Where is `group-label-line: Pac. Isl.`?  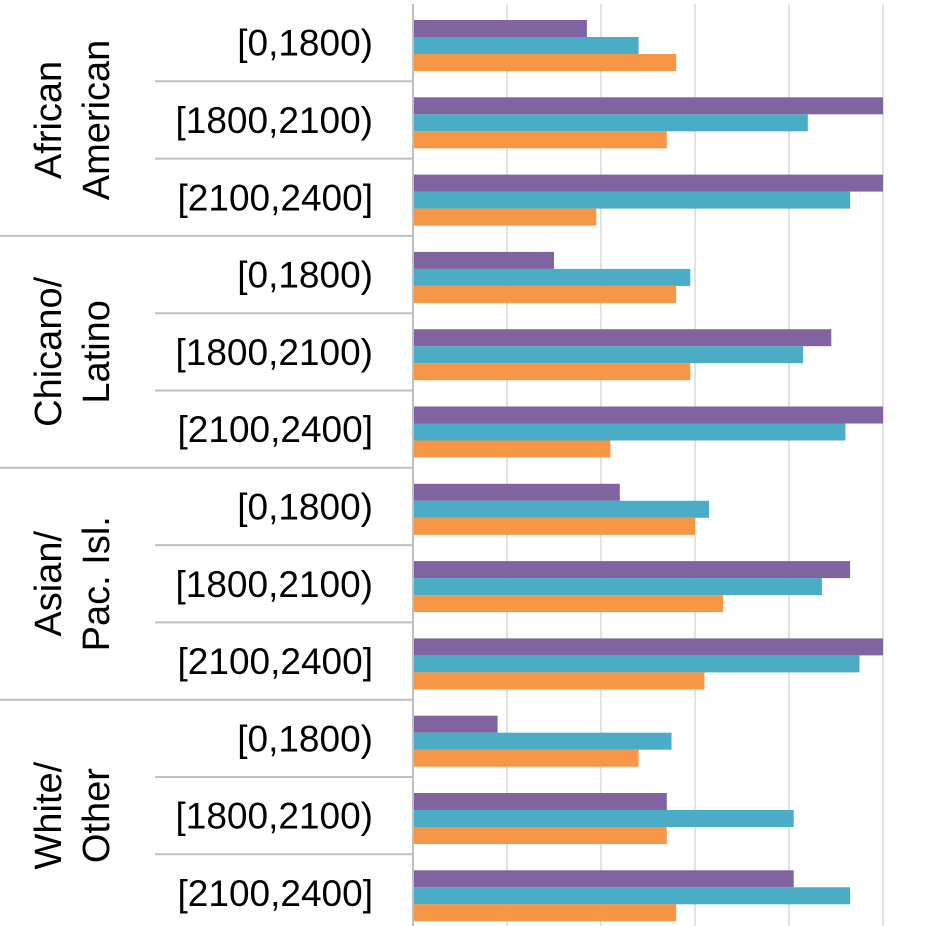
group-label-line: Pac. Isl. is located at coordinates (97, 583).